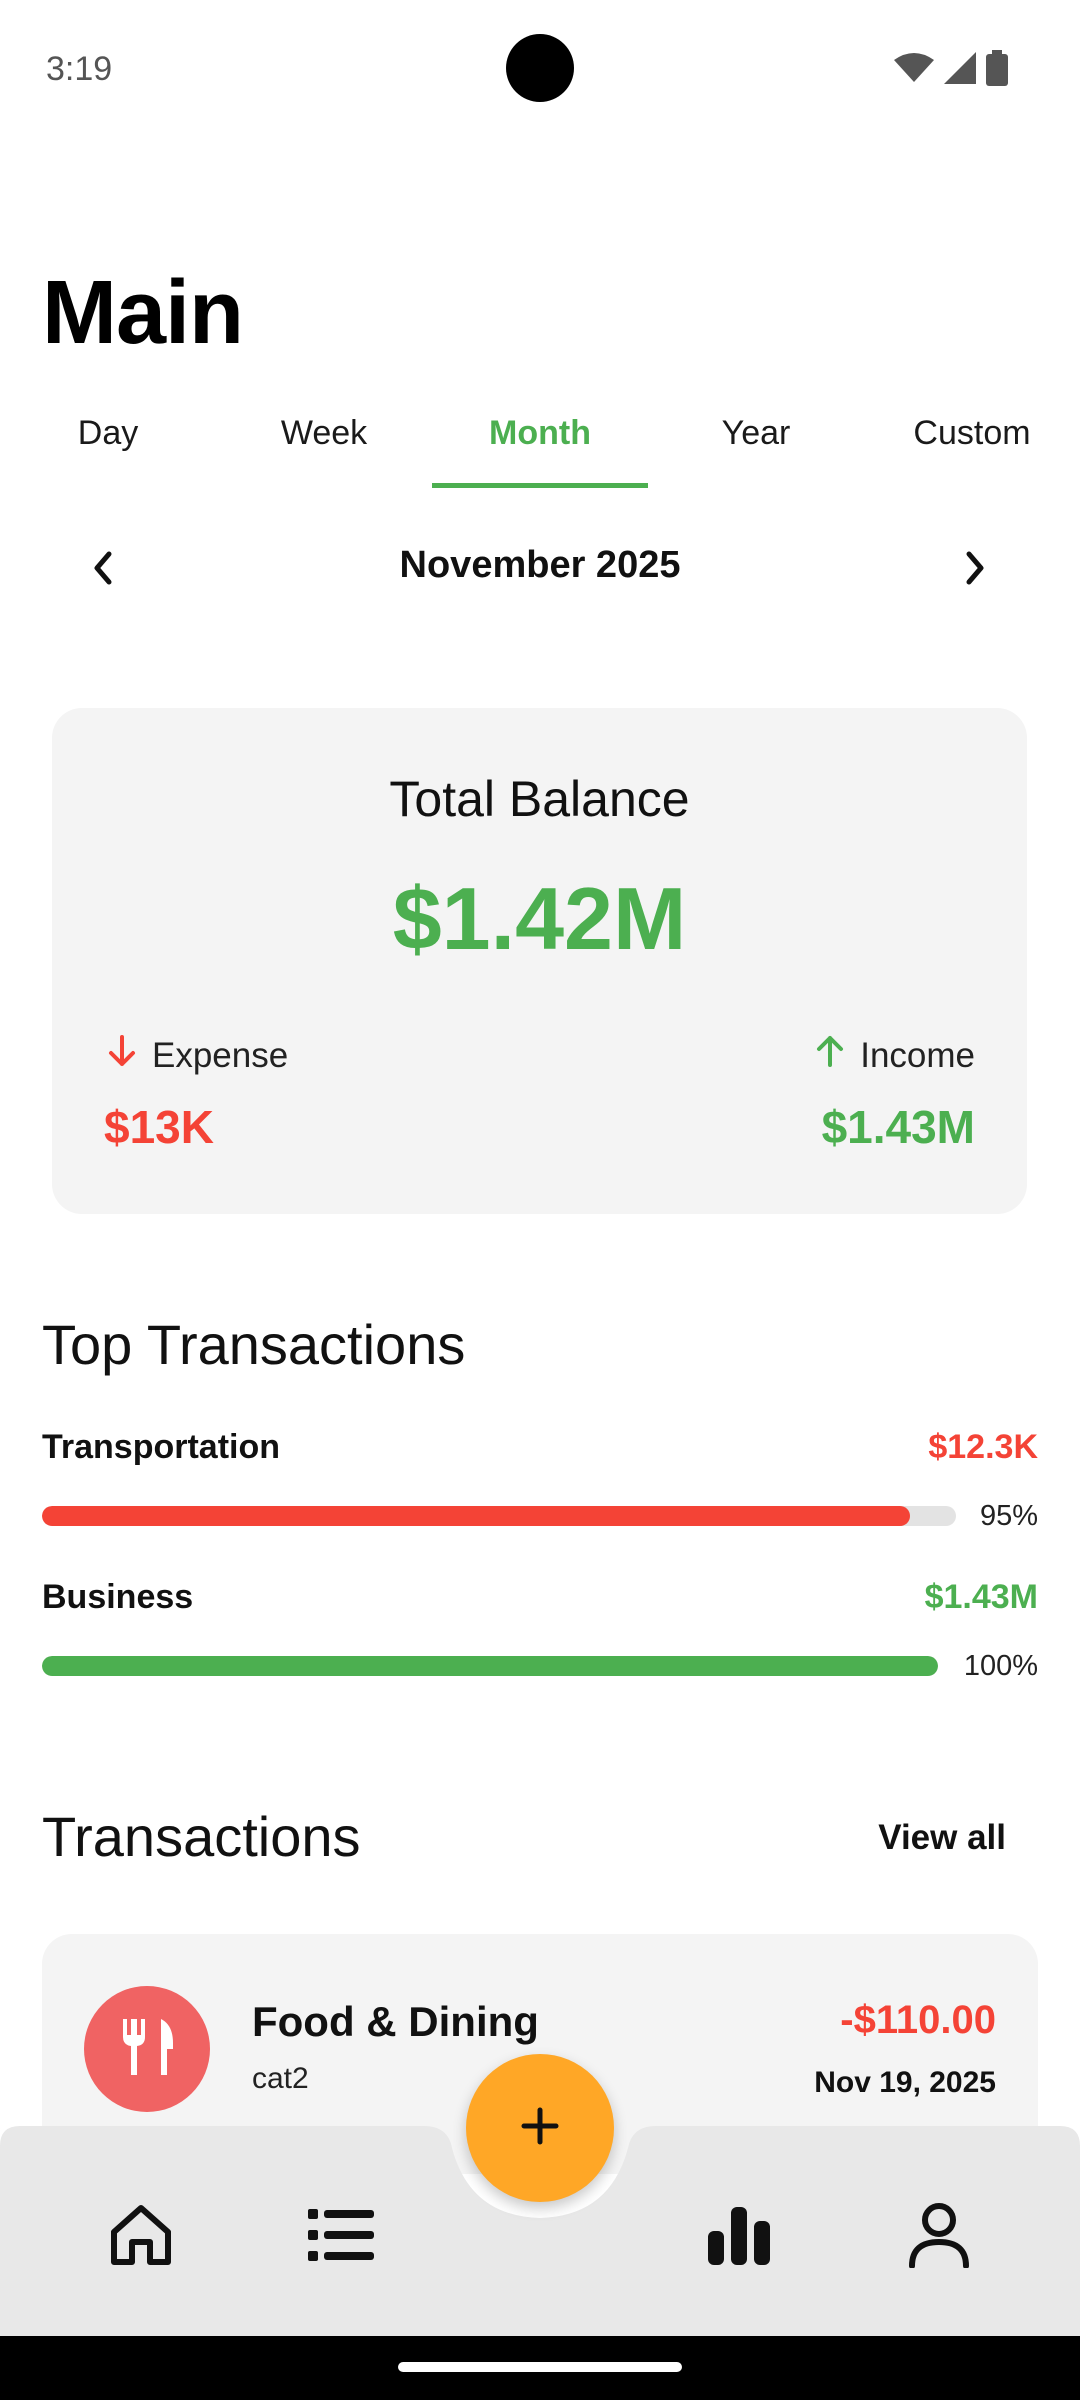  I want to click on top-transaction-label: Business, so click(118, 1597).